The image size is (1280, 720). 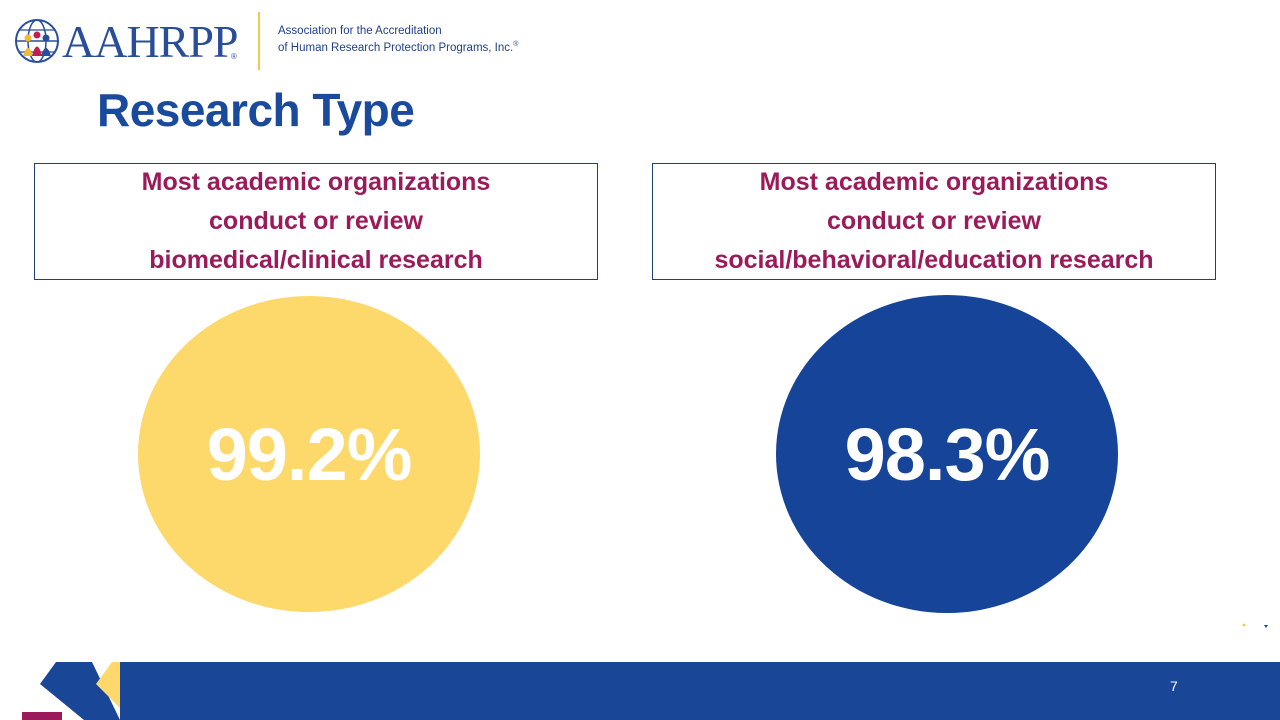 I want to click on footer-band, so click(x=640, y=691).